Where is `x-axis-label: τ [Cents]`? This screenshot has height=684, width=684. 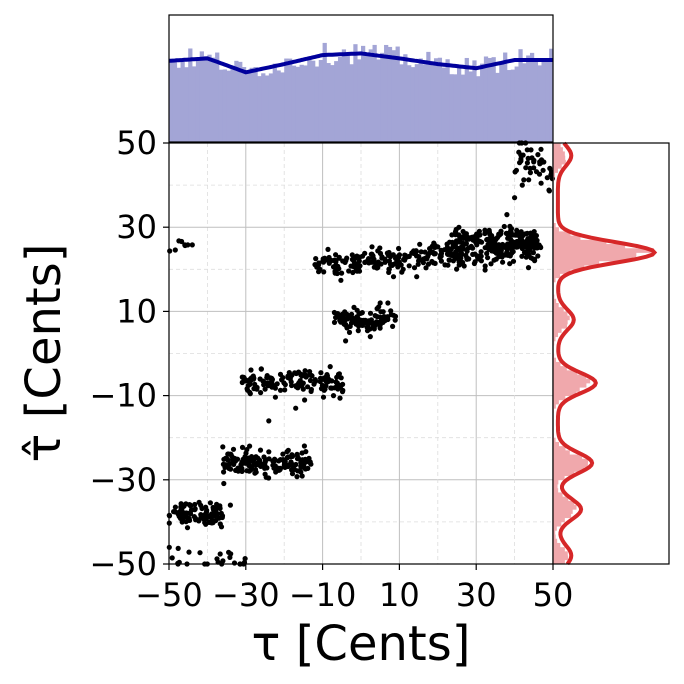
x-axis-label: τ [Cents] is located at coordinates (361, 644).